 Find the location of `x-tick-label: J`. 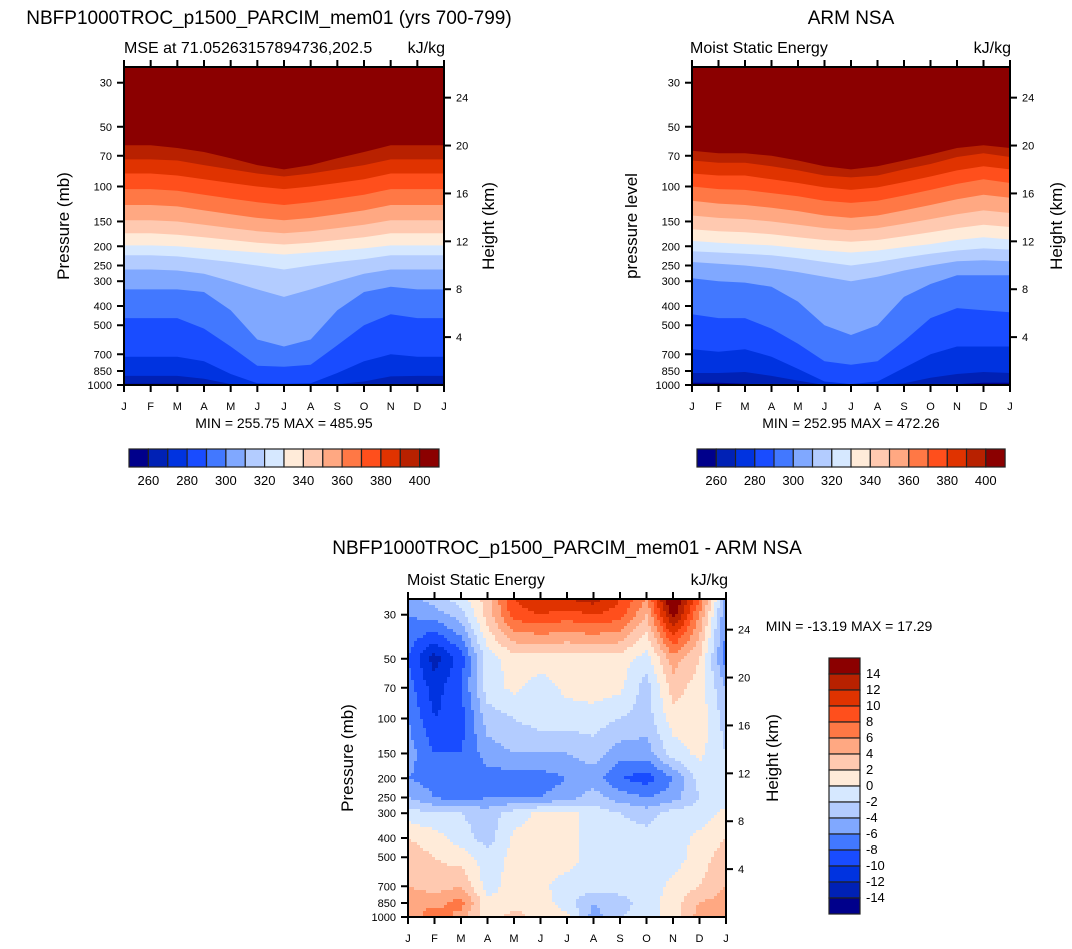

x-tick-label: J is located at coordinates (851, 407).